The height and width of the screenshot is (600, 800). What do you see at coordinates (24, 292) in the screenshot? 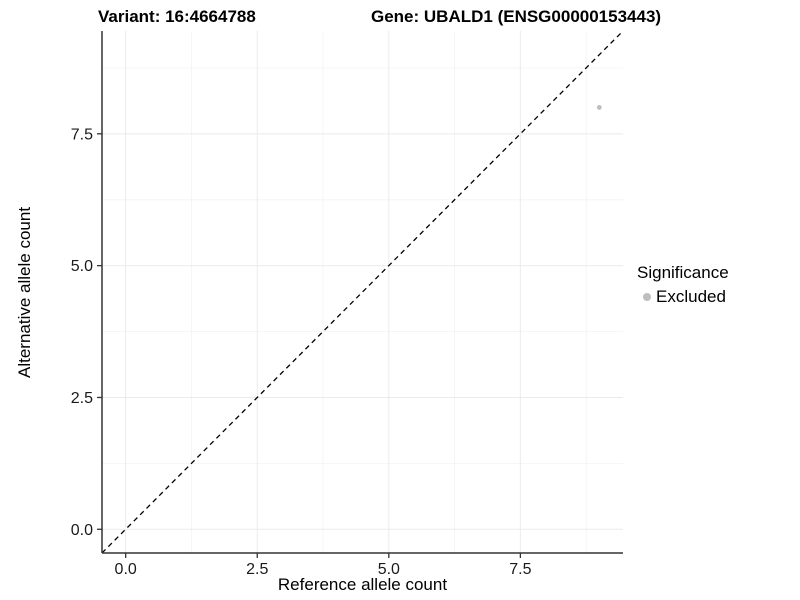
I see `y-axis-title: Alternative allele count` at bounding box center [24, 292].